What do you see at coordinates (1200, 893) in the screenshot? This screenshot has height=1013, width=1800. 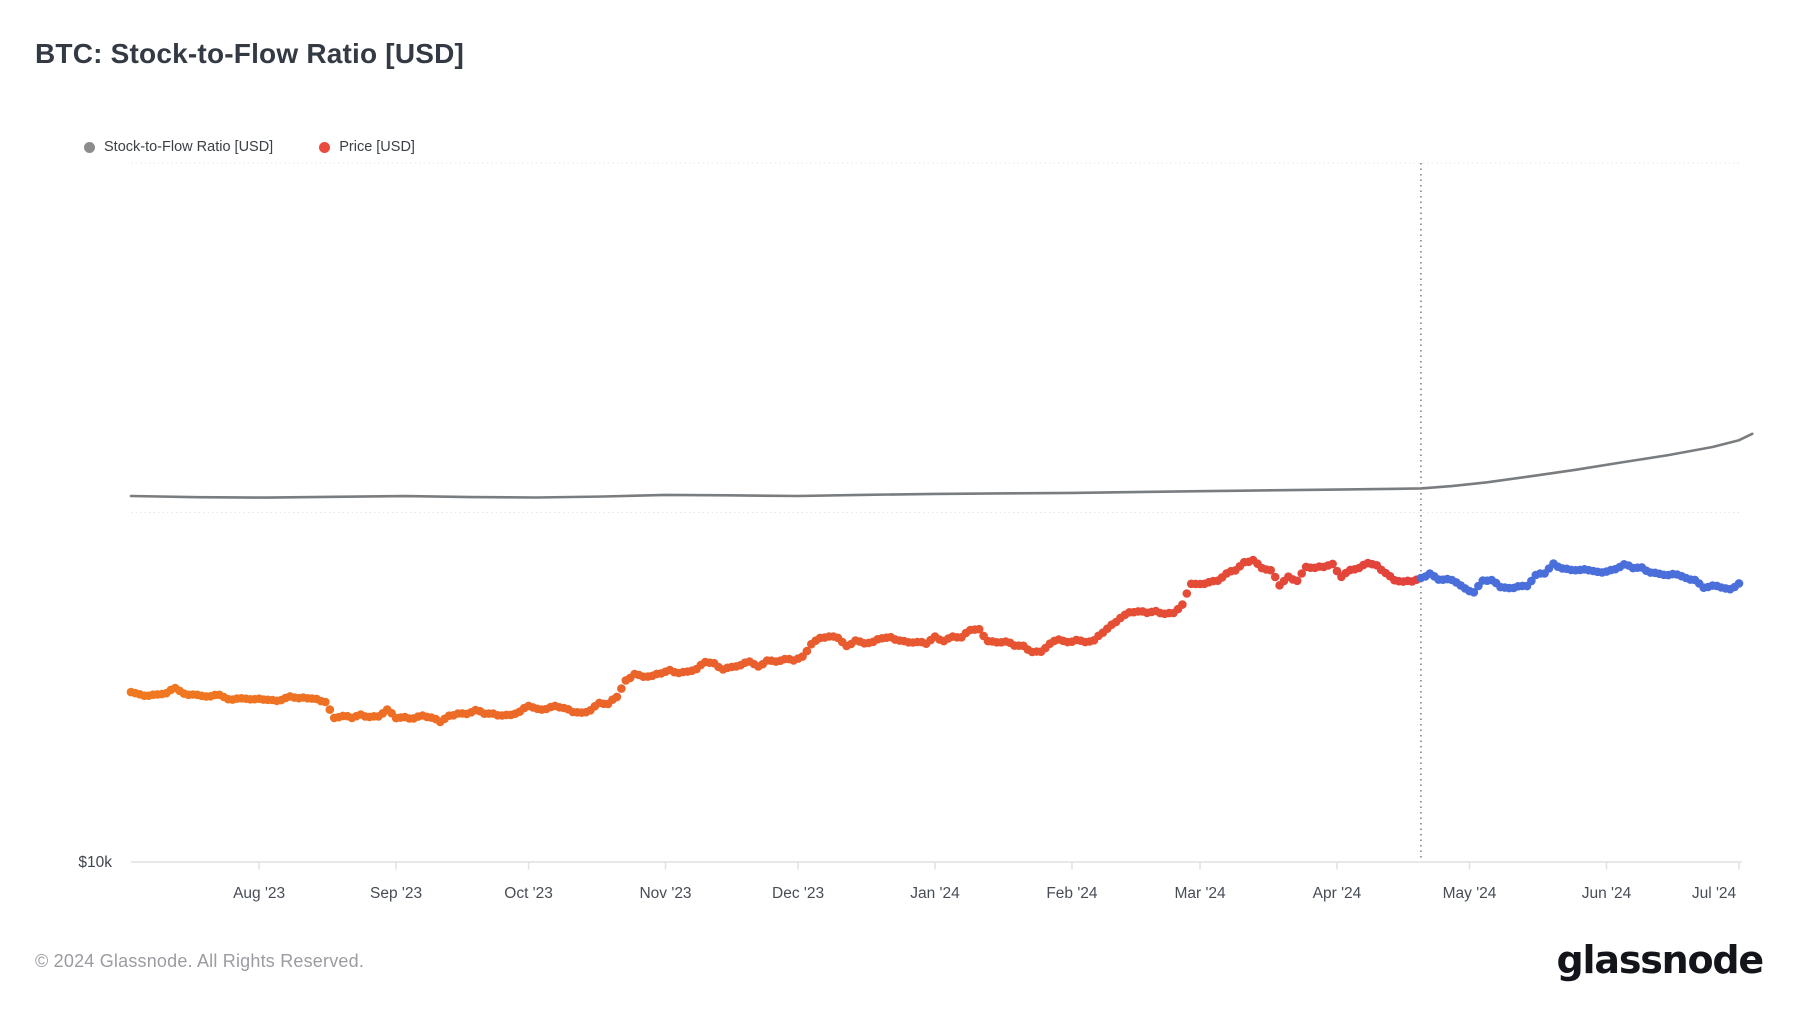 I see `x-tick-label: Mar '24` at bounding box center [1200, 893].